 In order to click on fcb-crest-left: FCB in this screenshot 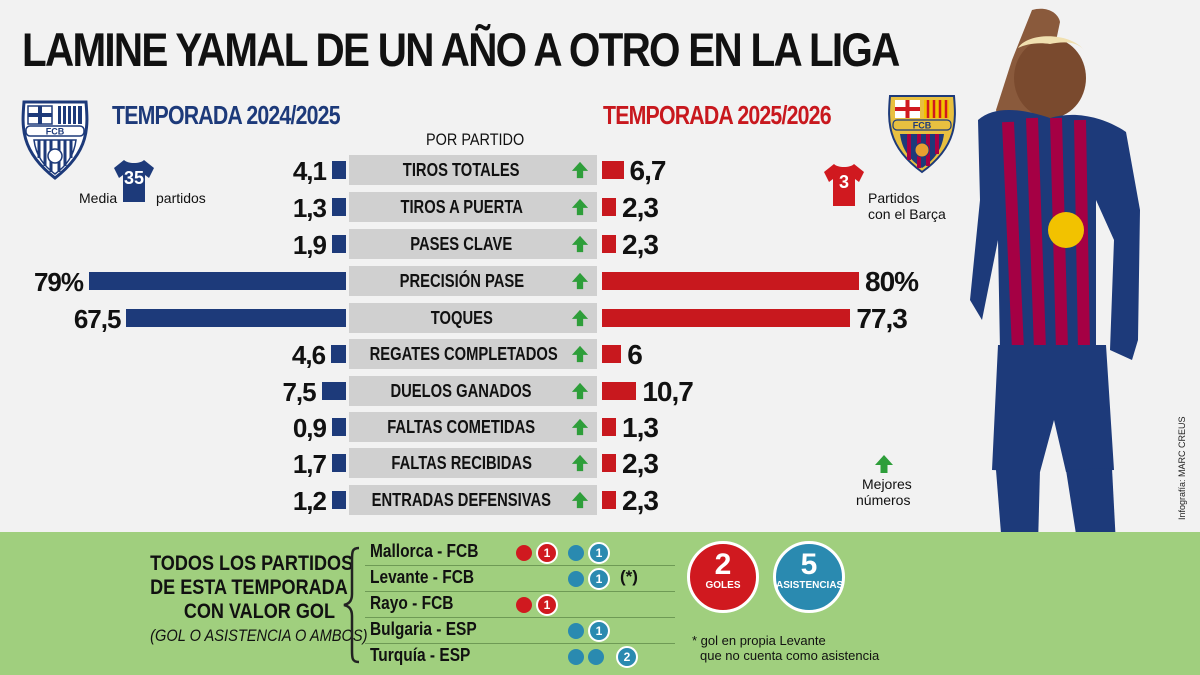, I will do `click(55, 140)`.